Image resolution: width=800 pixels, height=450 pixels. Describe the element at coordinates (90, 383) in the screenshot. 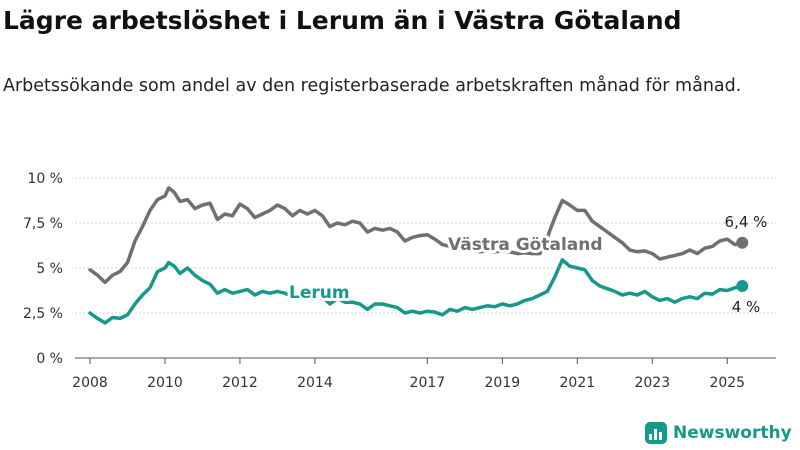

I see `x-tick-label: 2008` at that location.